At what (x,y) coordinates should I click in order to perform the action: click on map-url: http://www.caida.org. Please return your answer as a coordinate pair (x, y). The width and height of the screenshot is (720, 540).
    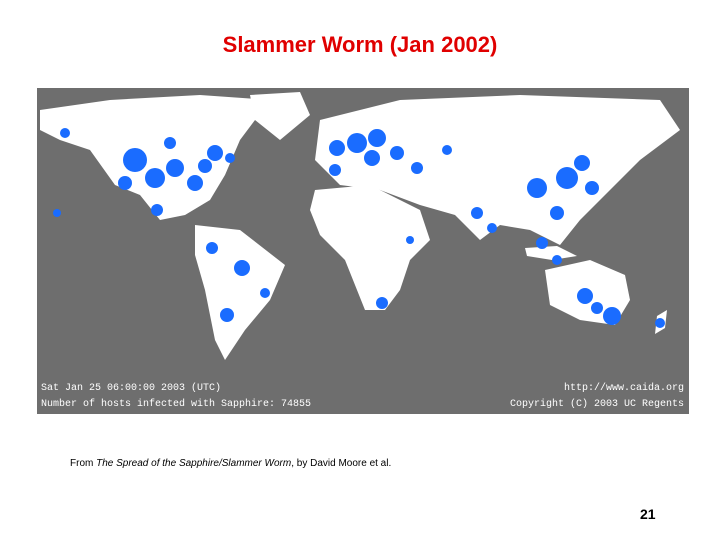
    Looking at the image, I should click on (624, 388).